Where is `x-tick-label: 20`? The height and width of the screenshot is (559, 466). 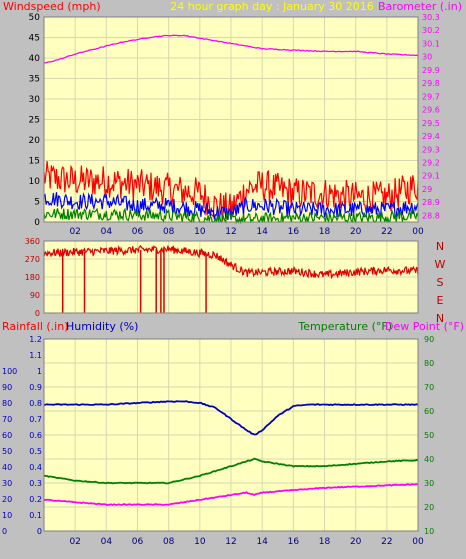 x-tick-label: 20 is located at coordinates (356, 232).